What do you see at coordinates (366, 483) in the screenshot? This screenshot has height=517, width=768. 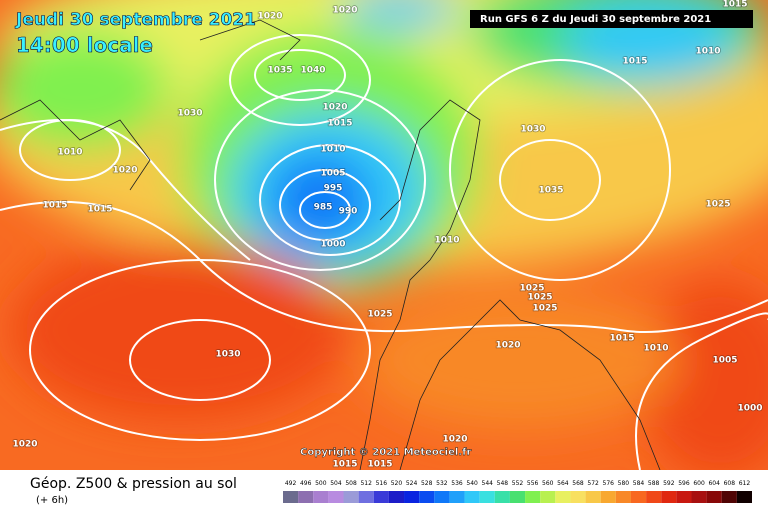 I see `scale-label: 512` at bounding box center [366, 483].